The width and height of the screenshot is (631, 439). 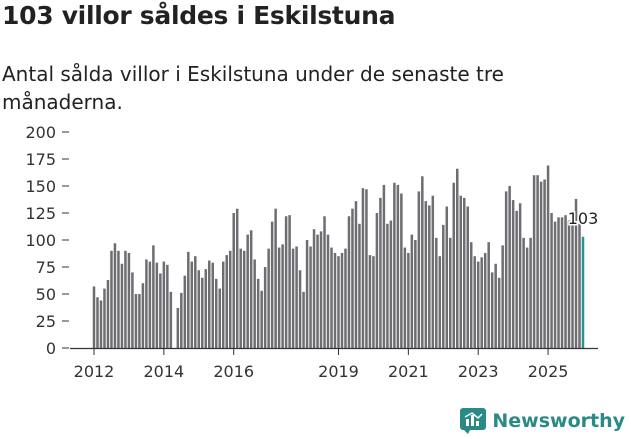 I want to click on brand-name: Newsworthy, so click(x=558, y=421).